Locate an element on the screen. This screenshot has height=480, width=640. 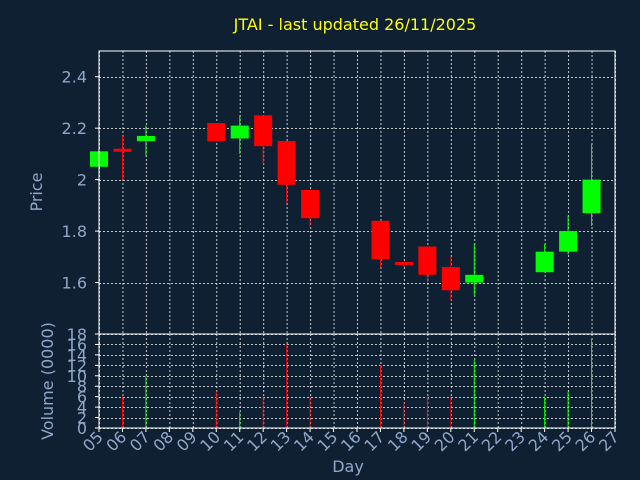
volume-axis-label: Volume (0000) is located at coordinates (47, 381).